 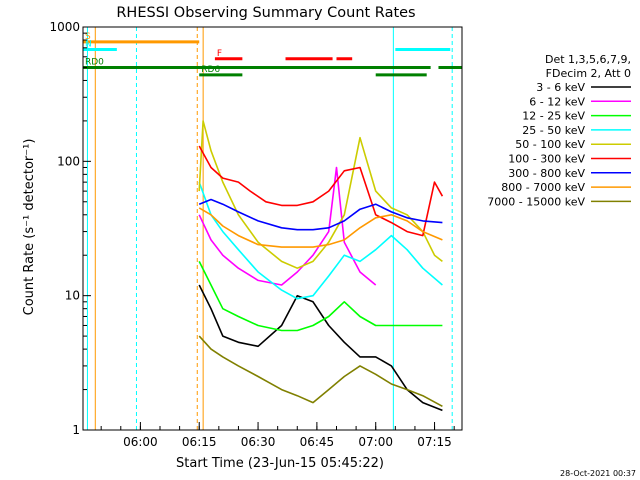 What do you see at coordinates (88, 37) in the screenshot?
I see `flag-label-s: S` at bounding box center [88, 37].